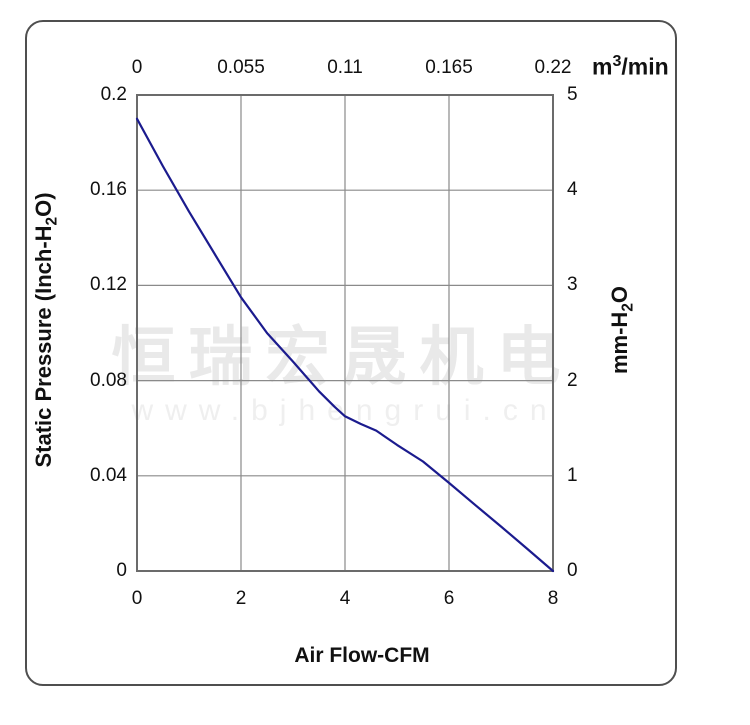  What do you see at coordinates (108, 380) in the screenshot?
I see `left-axis-tick-label: 0.08` at bounding box center [108, 380].